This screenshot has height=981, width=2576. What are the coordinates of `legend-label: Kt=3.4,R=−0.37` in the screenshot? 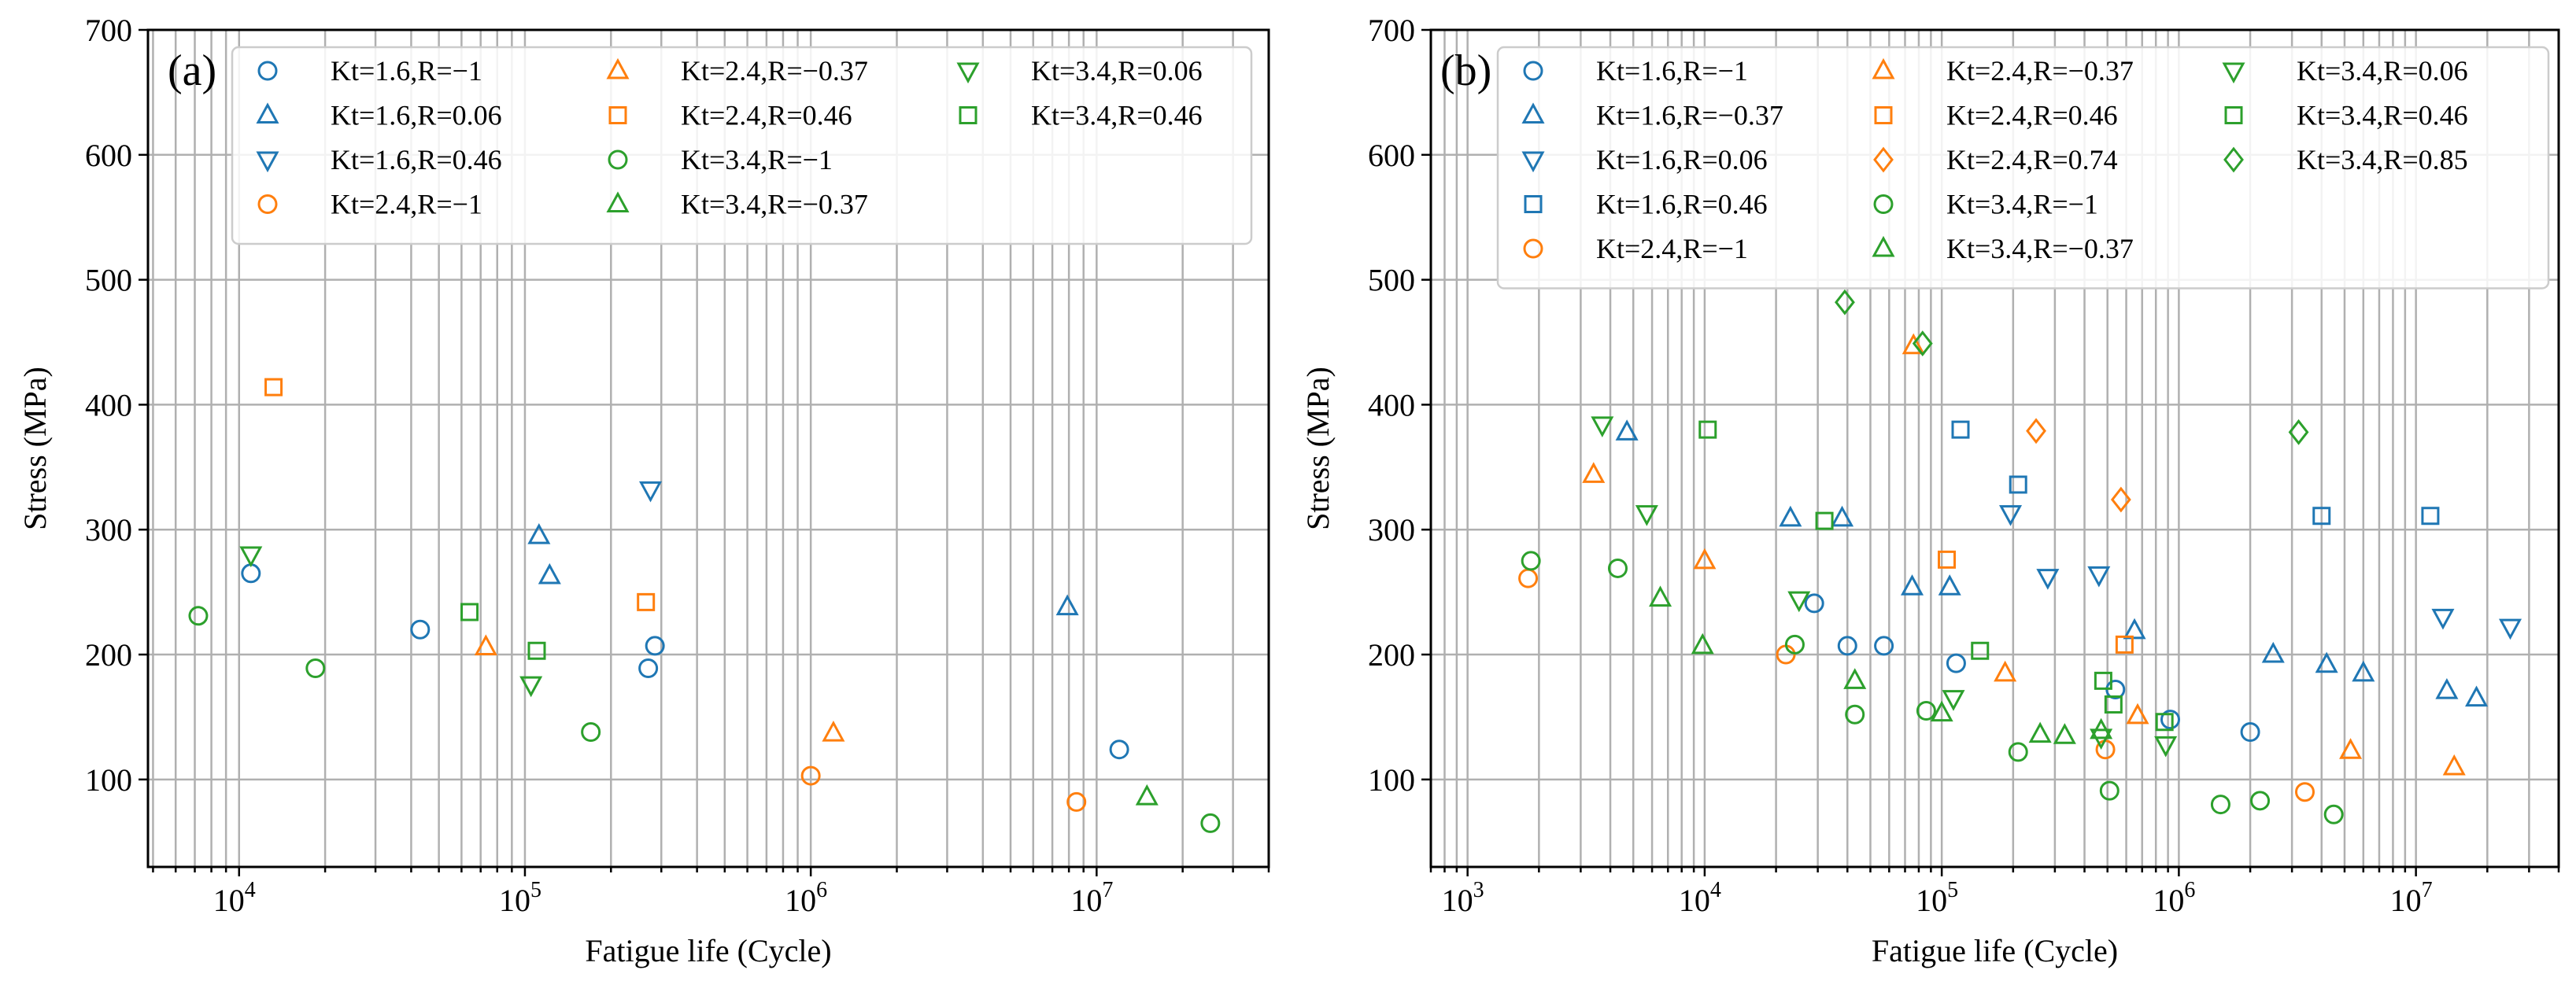 It's located at (2040, 248).